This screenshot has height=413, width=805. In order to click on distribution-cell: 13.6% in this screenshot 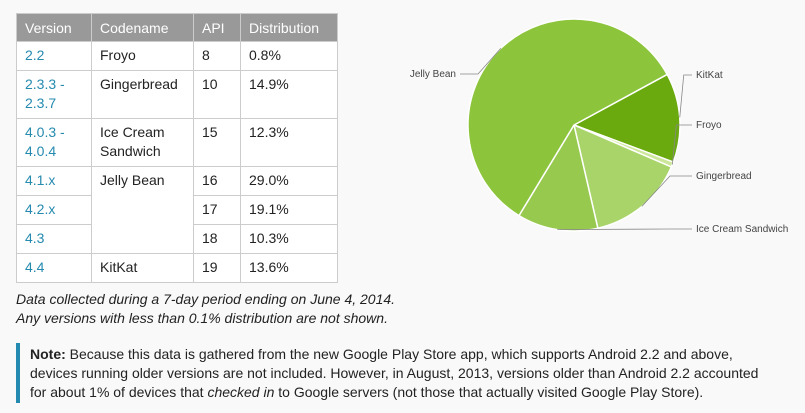, I will do `click(289, 268)`.